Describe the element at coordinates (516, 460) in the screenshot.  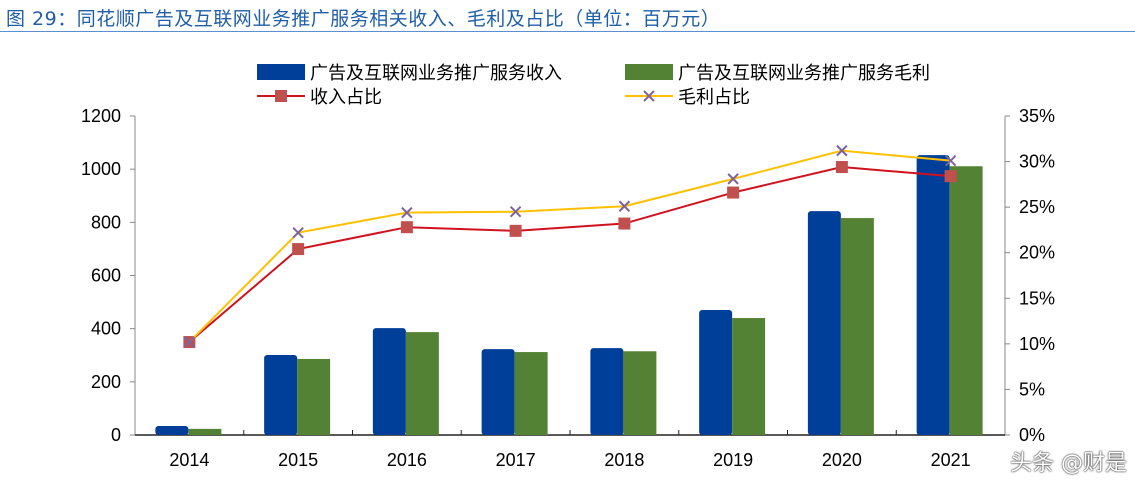
I see `x-tick-label: 2017` at that location.